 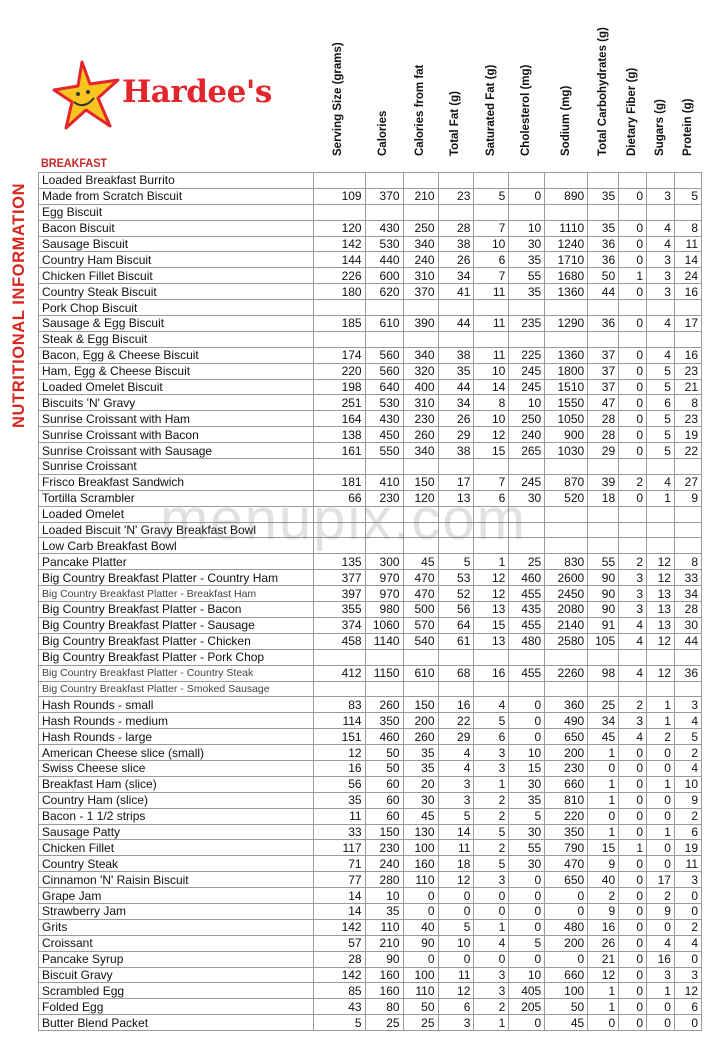 I want to click on nutrient-value: 20, so click(x=420, y=784).